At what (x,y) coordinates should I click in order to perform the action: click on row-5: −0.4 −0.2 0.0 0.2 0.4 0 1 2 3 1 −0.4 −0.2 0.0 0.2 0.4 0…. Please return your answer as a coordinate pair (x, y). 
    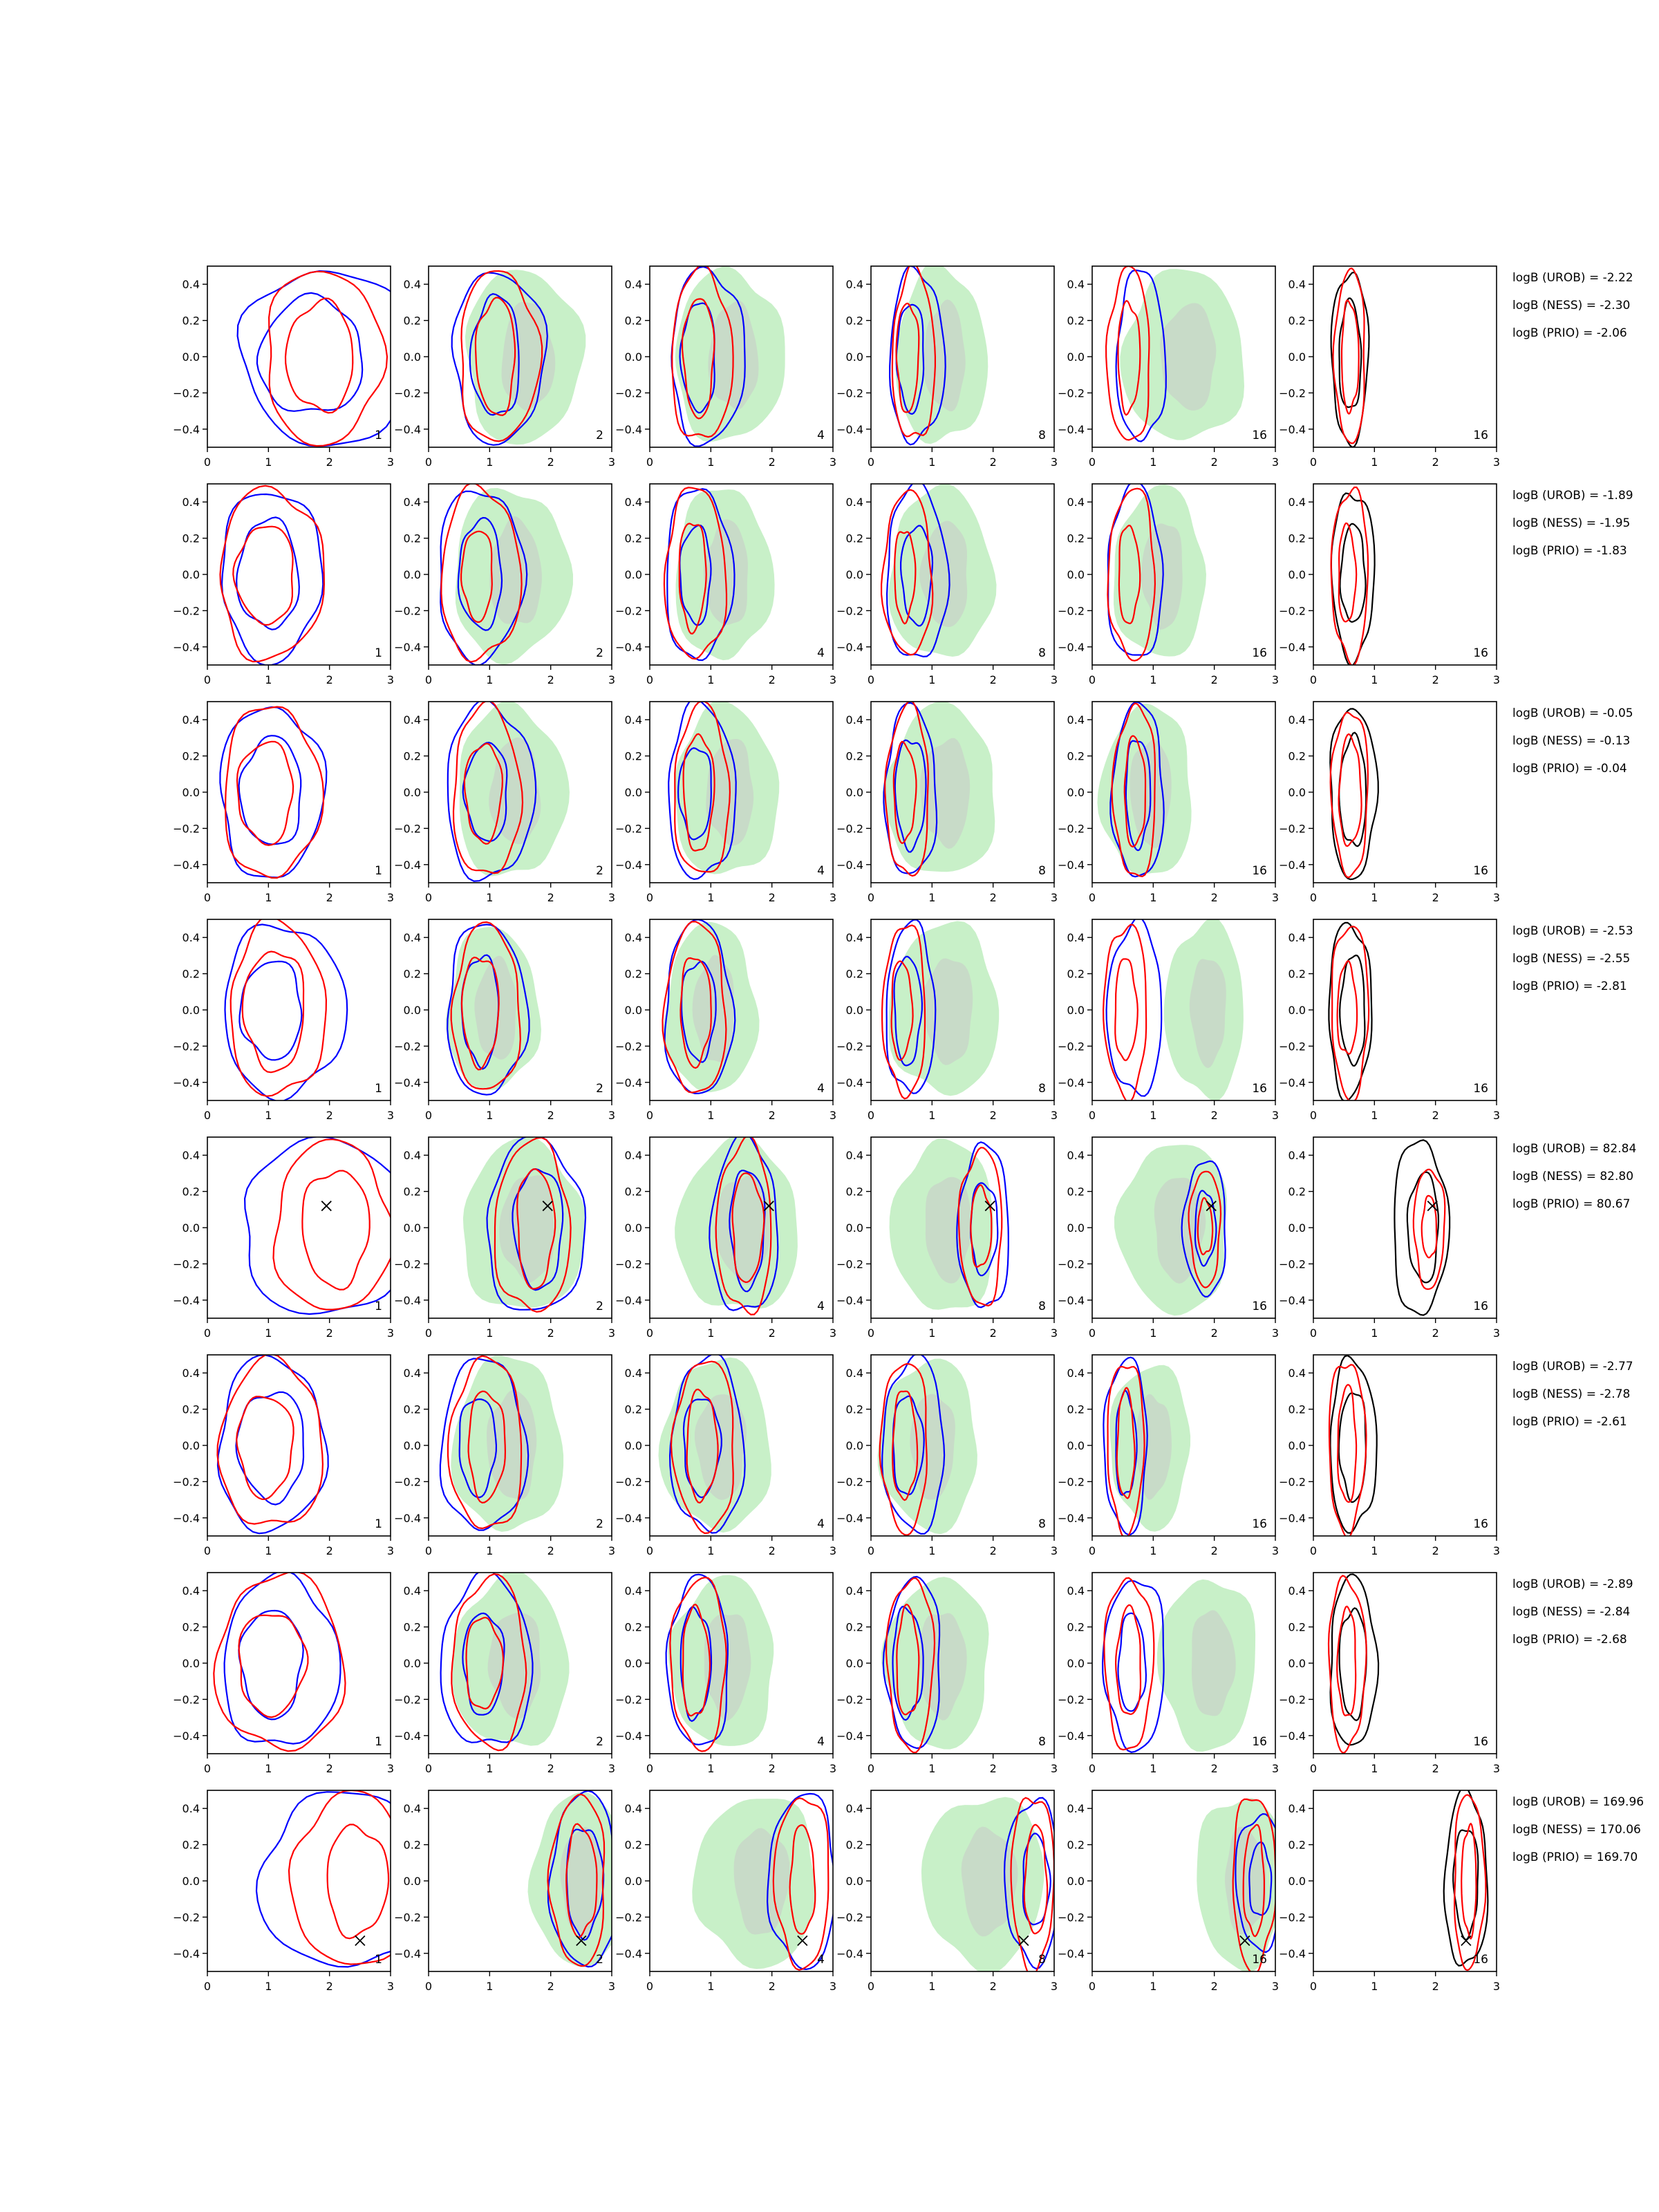
    Looking at the image, I should click on (904, 1238).